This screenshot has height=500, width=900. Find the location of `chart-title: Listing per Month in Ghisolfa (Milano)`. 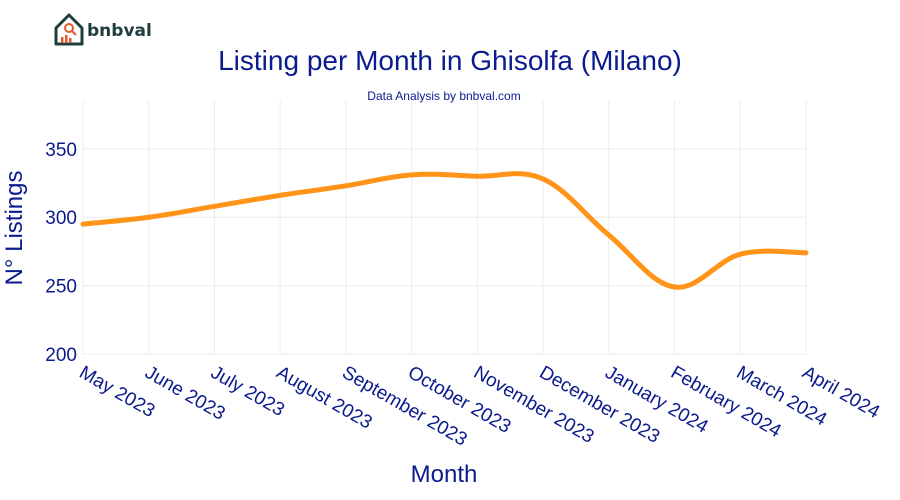

chart-title: Listing per Month in Ghisolfa (Milano) is located at coordinates (450, 60).